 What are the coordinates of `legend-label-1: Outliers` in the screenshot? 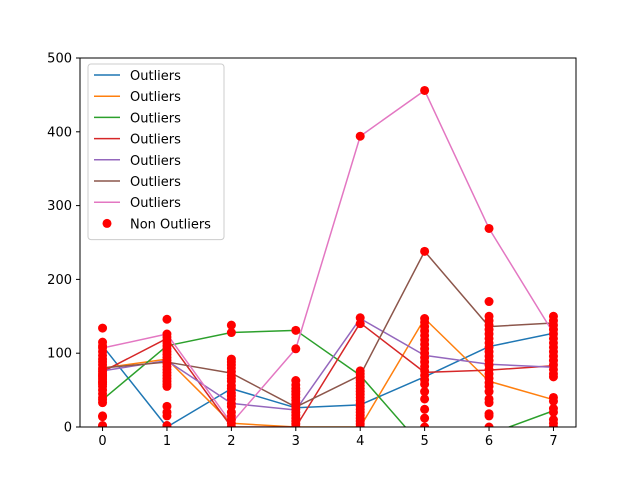 It's located at (155, 76).